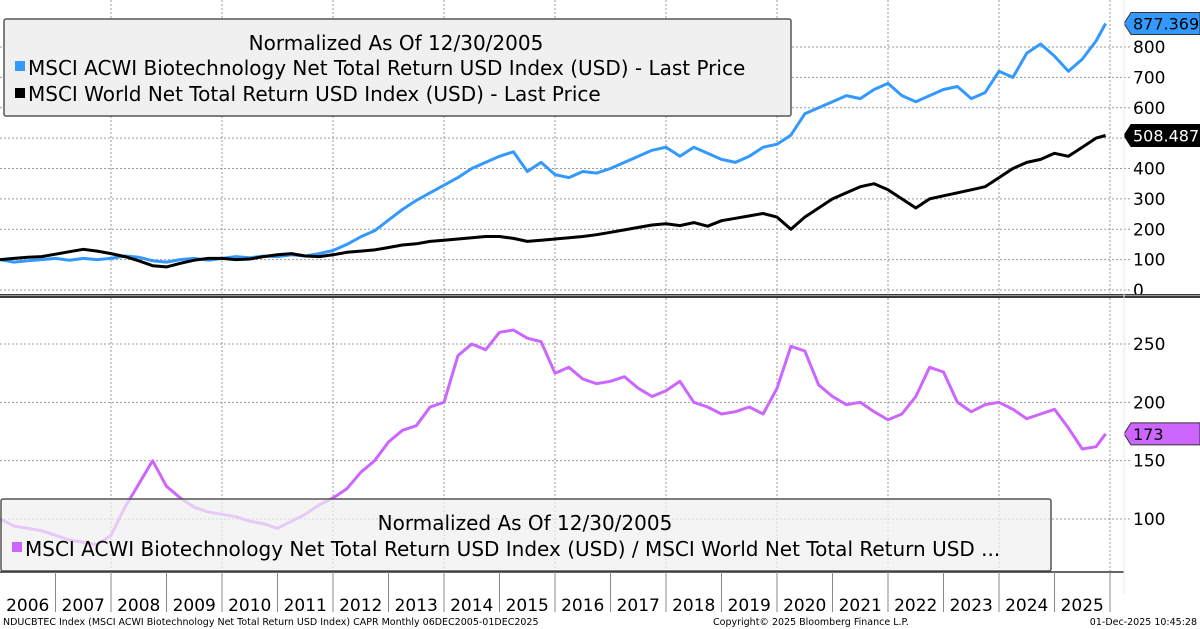 Image resolution: width=1200 pixels, height=629 pixels. Describe the element at coordinates (1138, 291) in the screenshot. I see `top-y-tick-label: 0` at that location.